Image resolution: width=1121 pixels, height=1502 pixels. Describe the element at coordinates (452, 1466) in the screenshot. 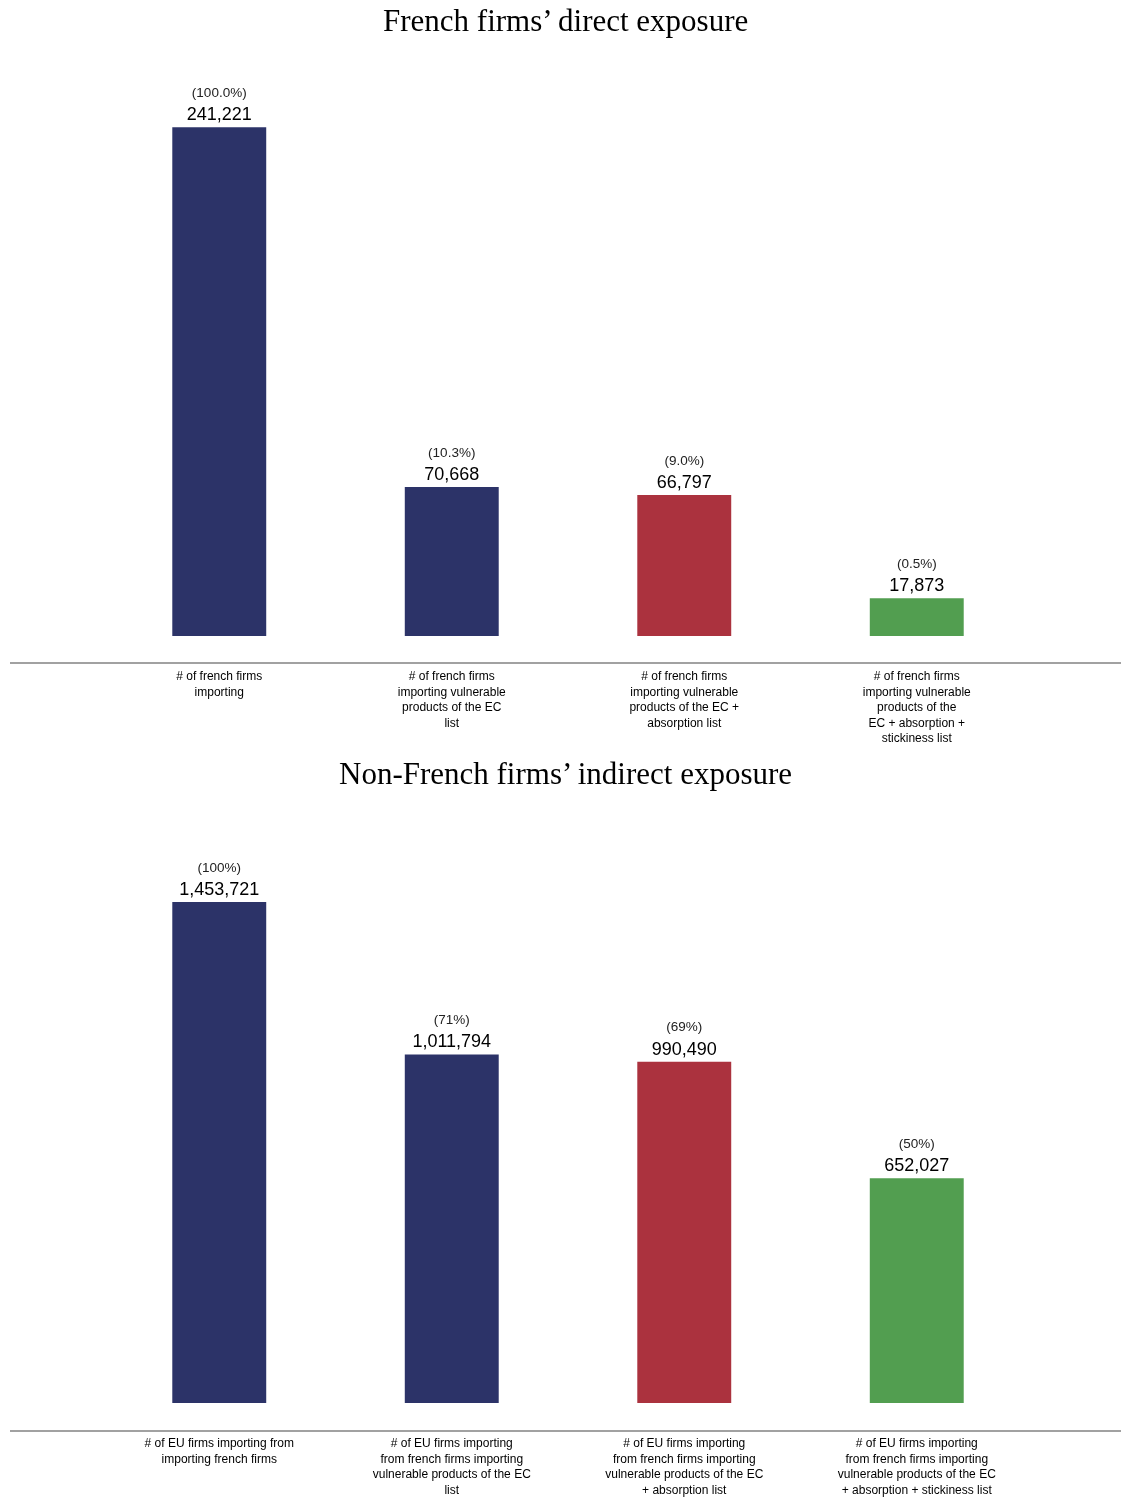

I see `x-tick-label: # of EU firms importing from french firms importing vulnerable products of the EC list` at that location.